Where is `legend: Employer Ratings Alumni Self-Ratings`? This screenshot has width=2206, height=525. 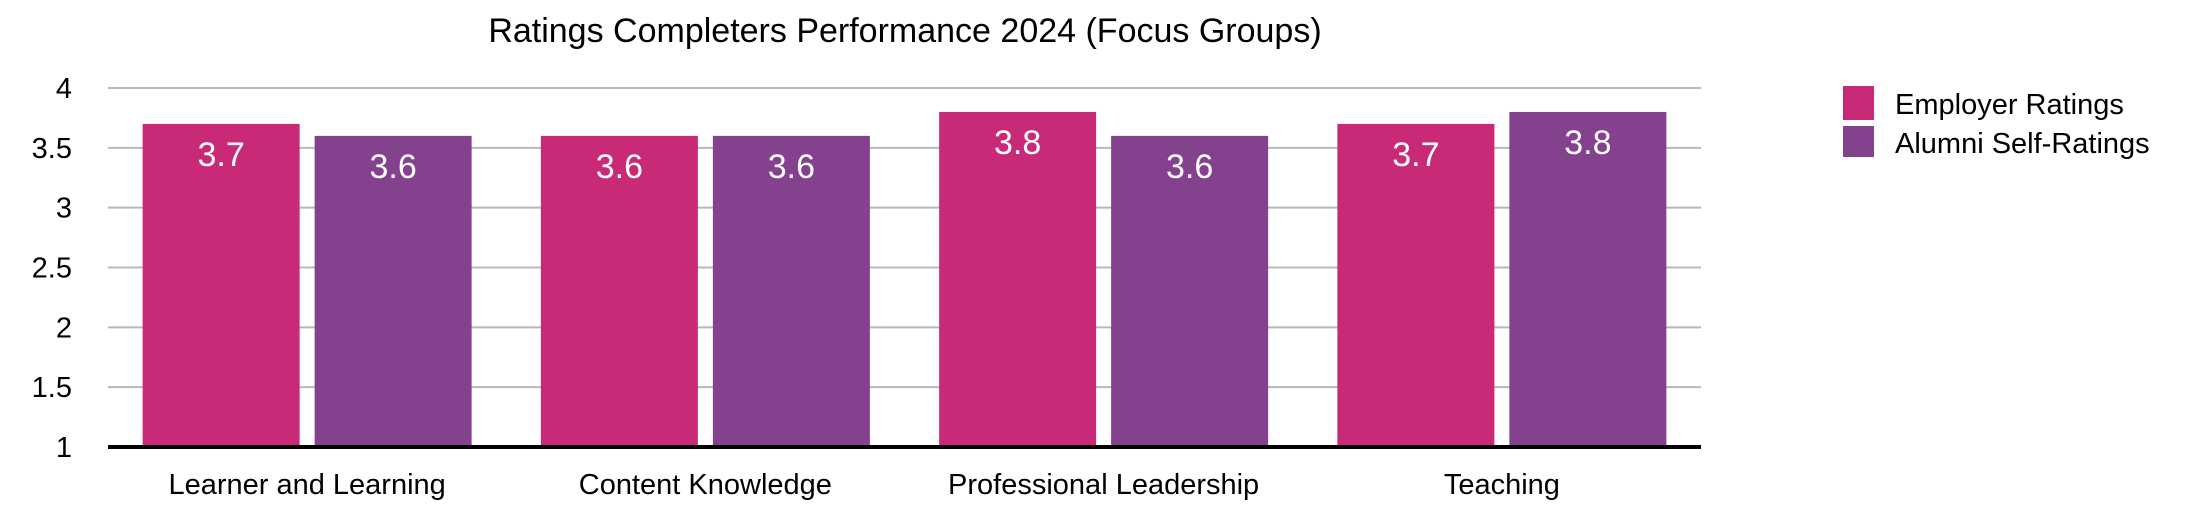 legend: Employer Ratings Alumni Self-Ratings is located at coordinates (1996, 123).